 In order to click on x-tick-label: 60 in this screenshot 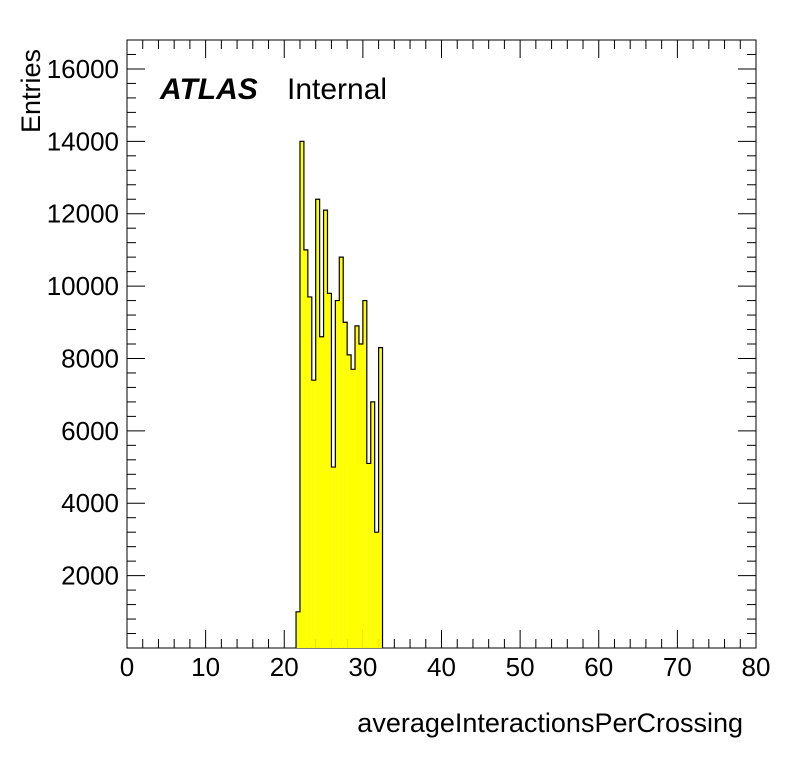, I will do `click(598, 667)`.